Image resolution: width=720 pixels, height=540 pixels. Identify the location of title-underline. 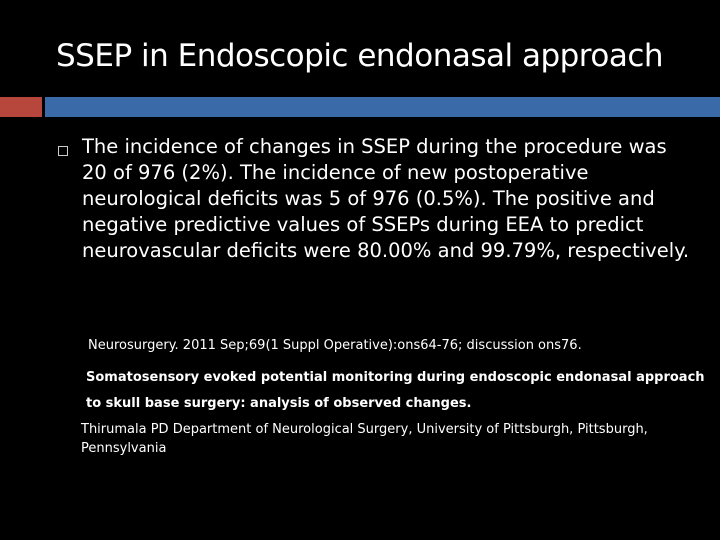
(382, 107).